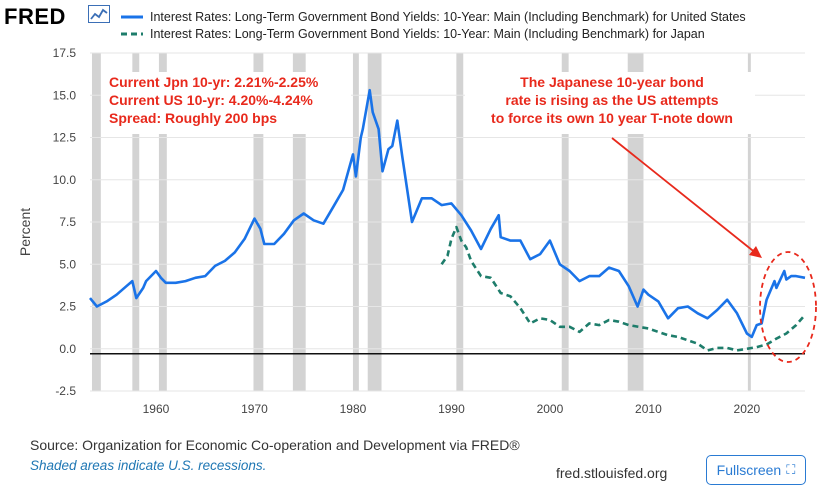 This screenshot has height=491, width=824. I want to click on series-line-japan, so click(623, 288).